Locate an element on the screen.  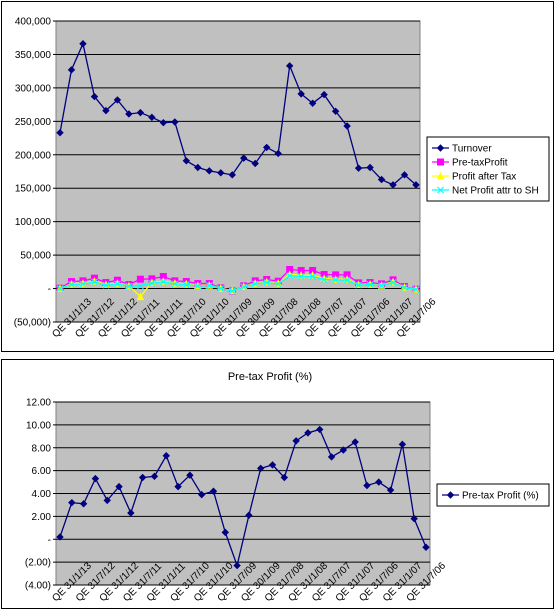
y-tick-label: 2.00 is located at coordinates (42, 517).